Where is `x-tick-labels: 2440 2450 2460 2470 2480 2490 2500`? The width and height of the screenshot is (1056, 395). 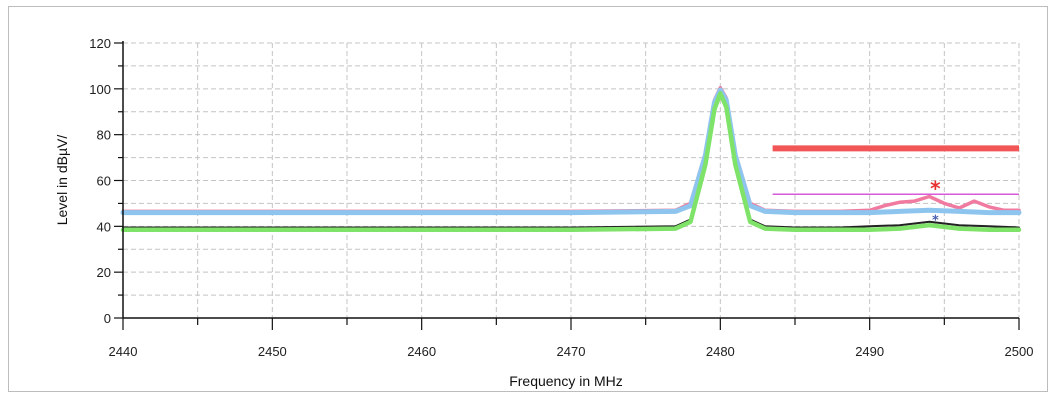 x-tick-labels: 2440 2450 2460 2470 2480 2490 2500 is located at coordinates (571, 351).